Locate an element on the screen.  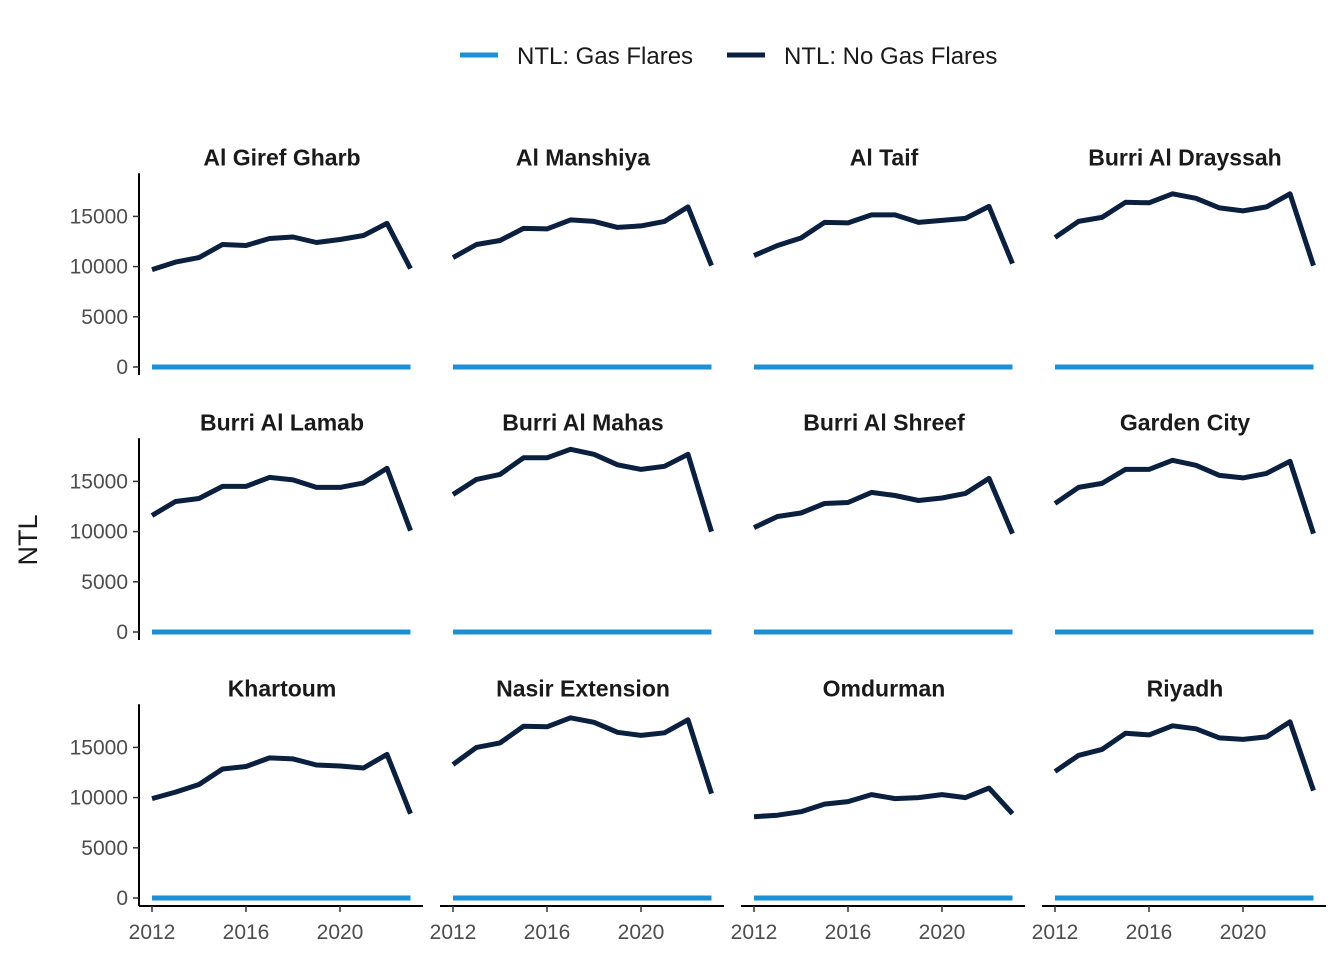
panel-garden-city: Garden City is located at coordinates (1184, 522).